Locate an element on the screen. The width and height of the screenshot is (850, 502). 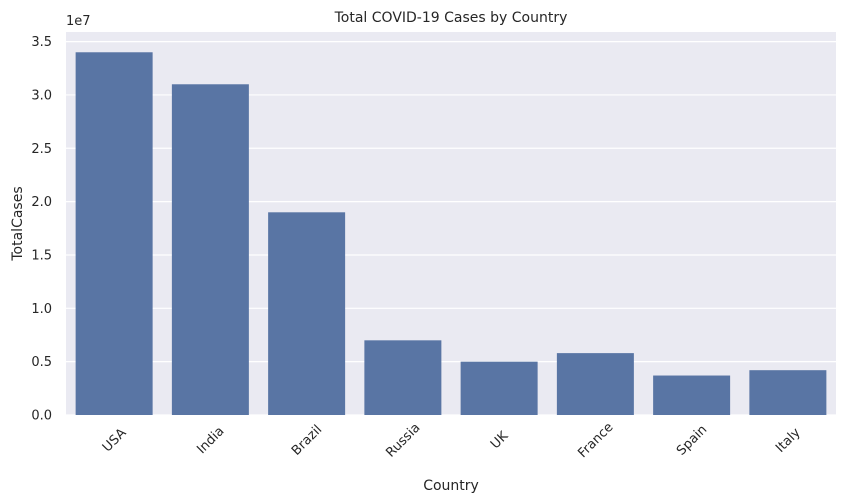
x-tick-label: Italy is located at coordinates (788, 440).